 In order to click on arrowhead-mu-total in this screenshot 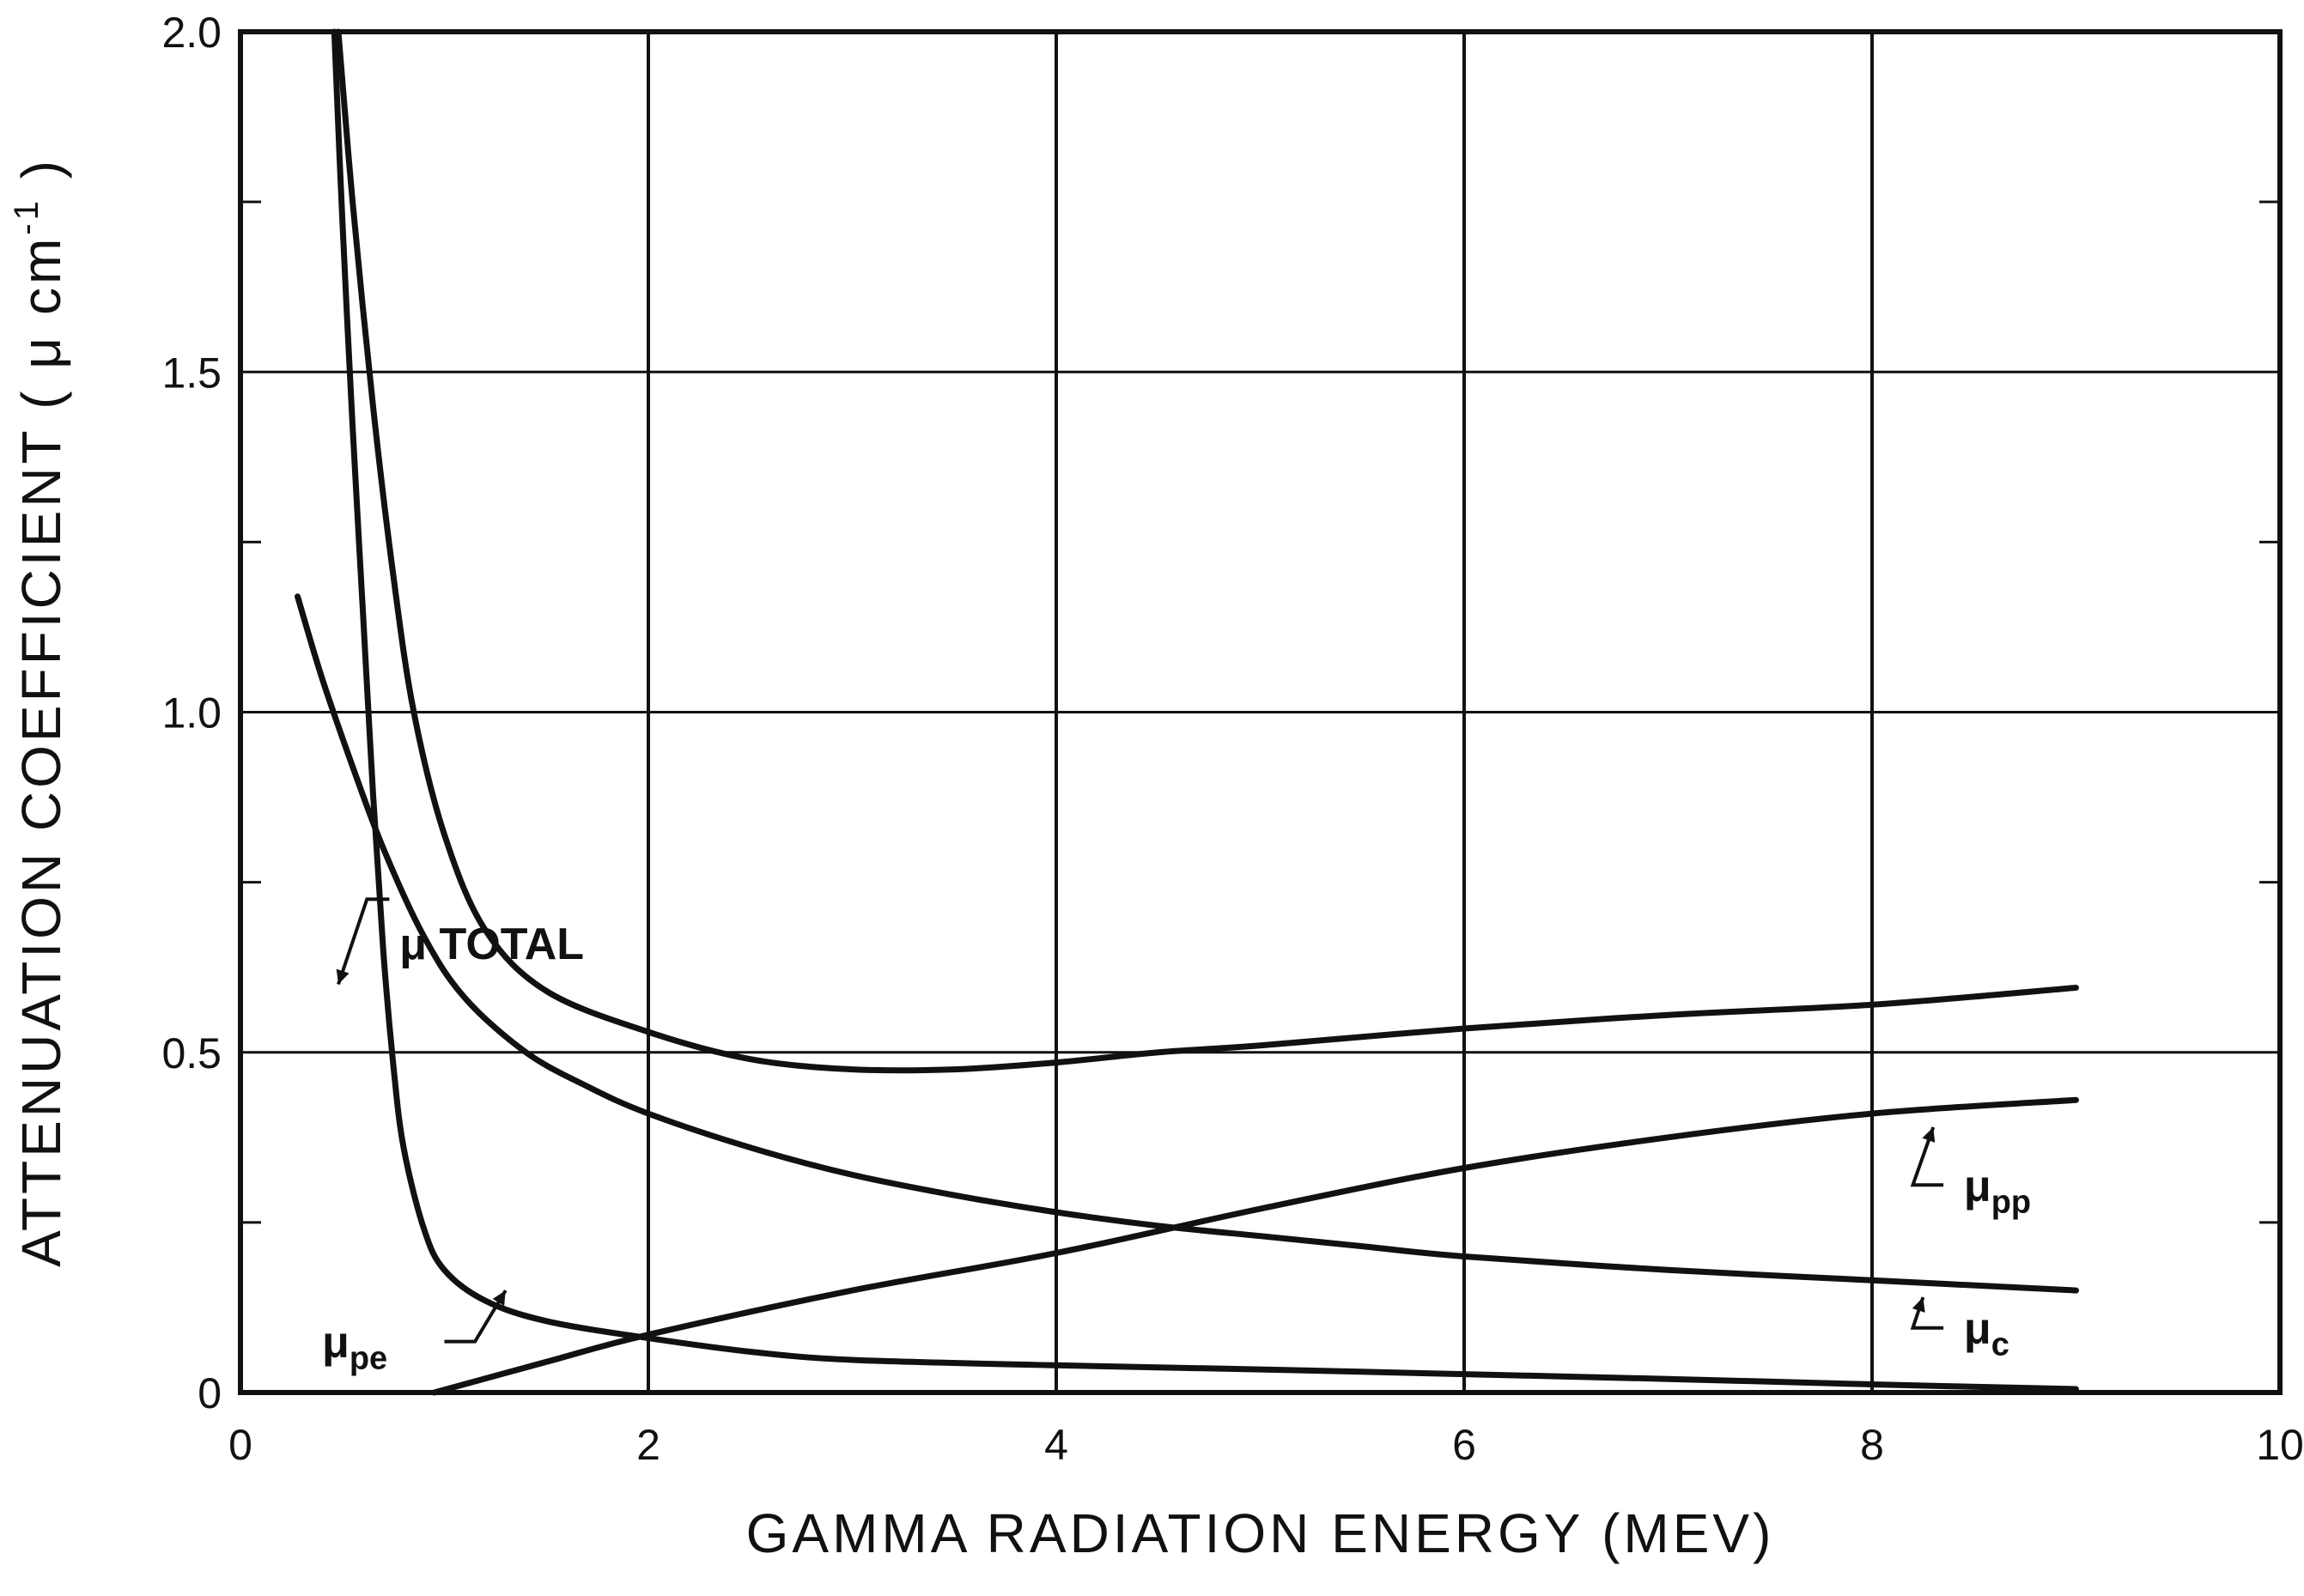, I will do `click(343, 976)`.